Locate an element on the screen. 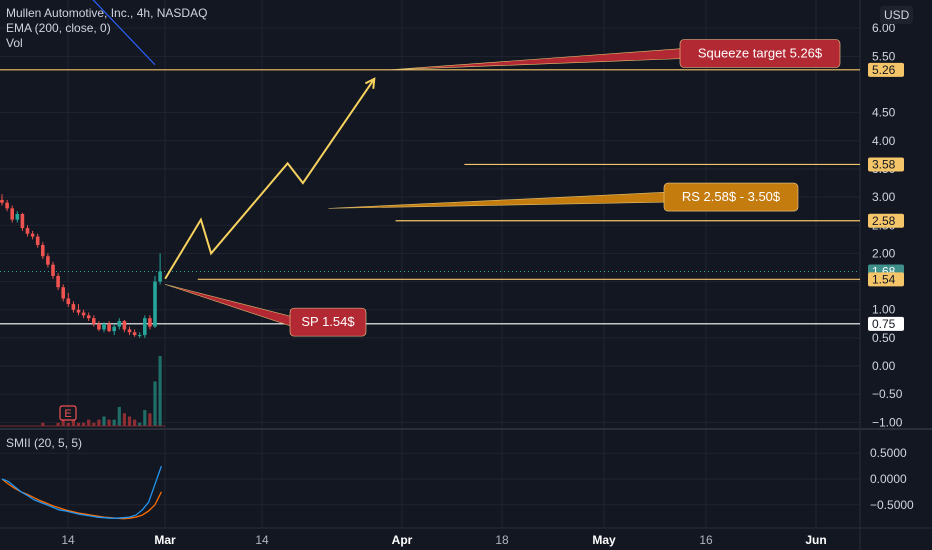 The image size is (932, 550). time-tick-label: Jun is located at coordinates (815, 540).